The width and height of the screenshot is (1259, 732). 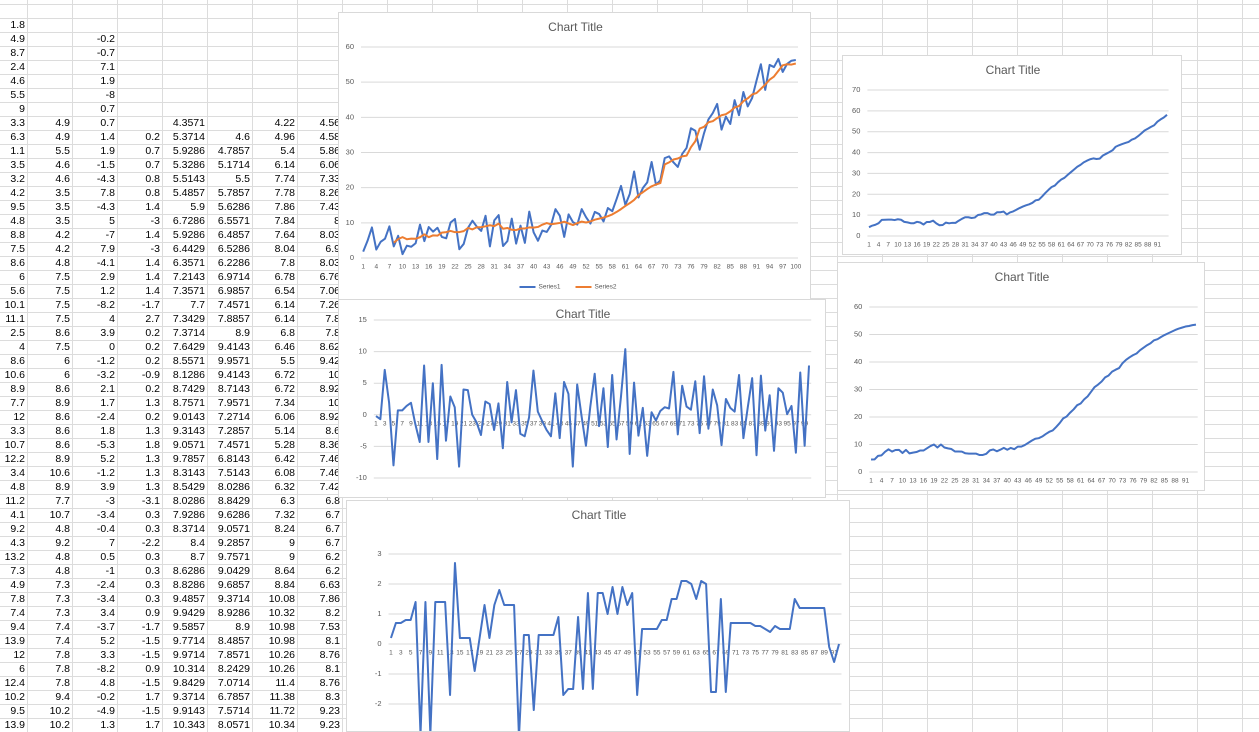 I want to click on cell: 9.9429, so click(x=188, y=613).